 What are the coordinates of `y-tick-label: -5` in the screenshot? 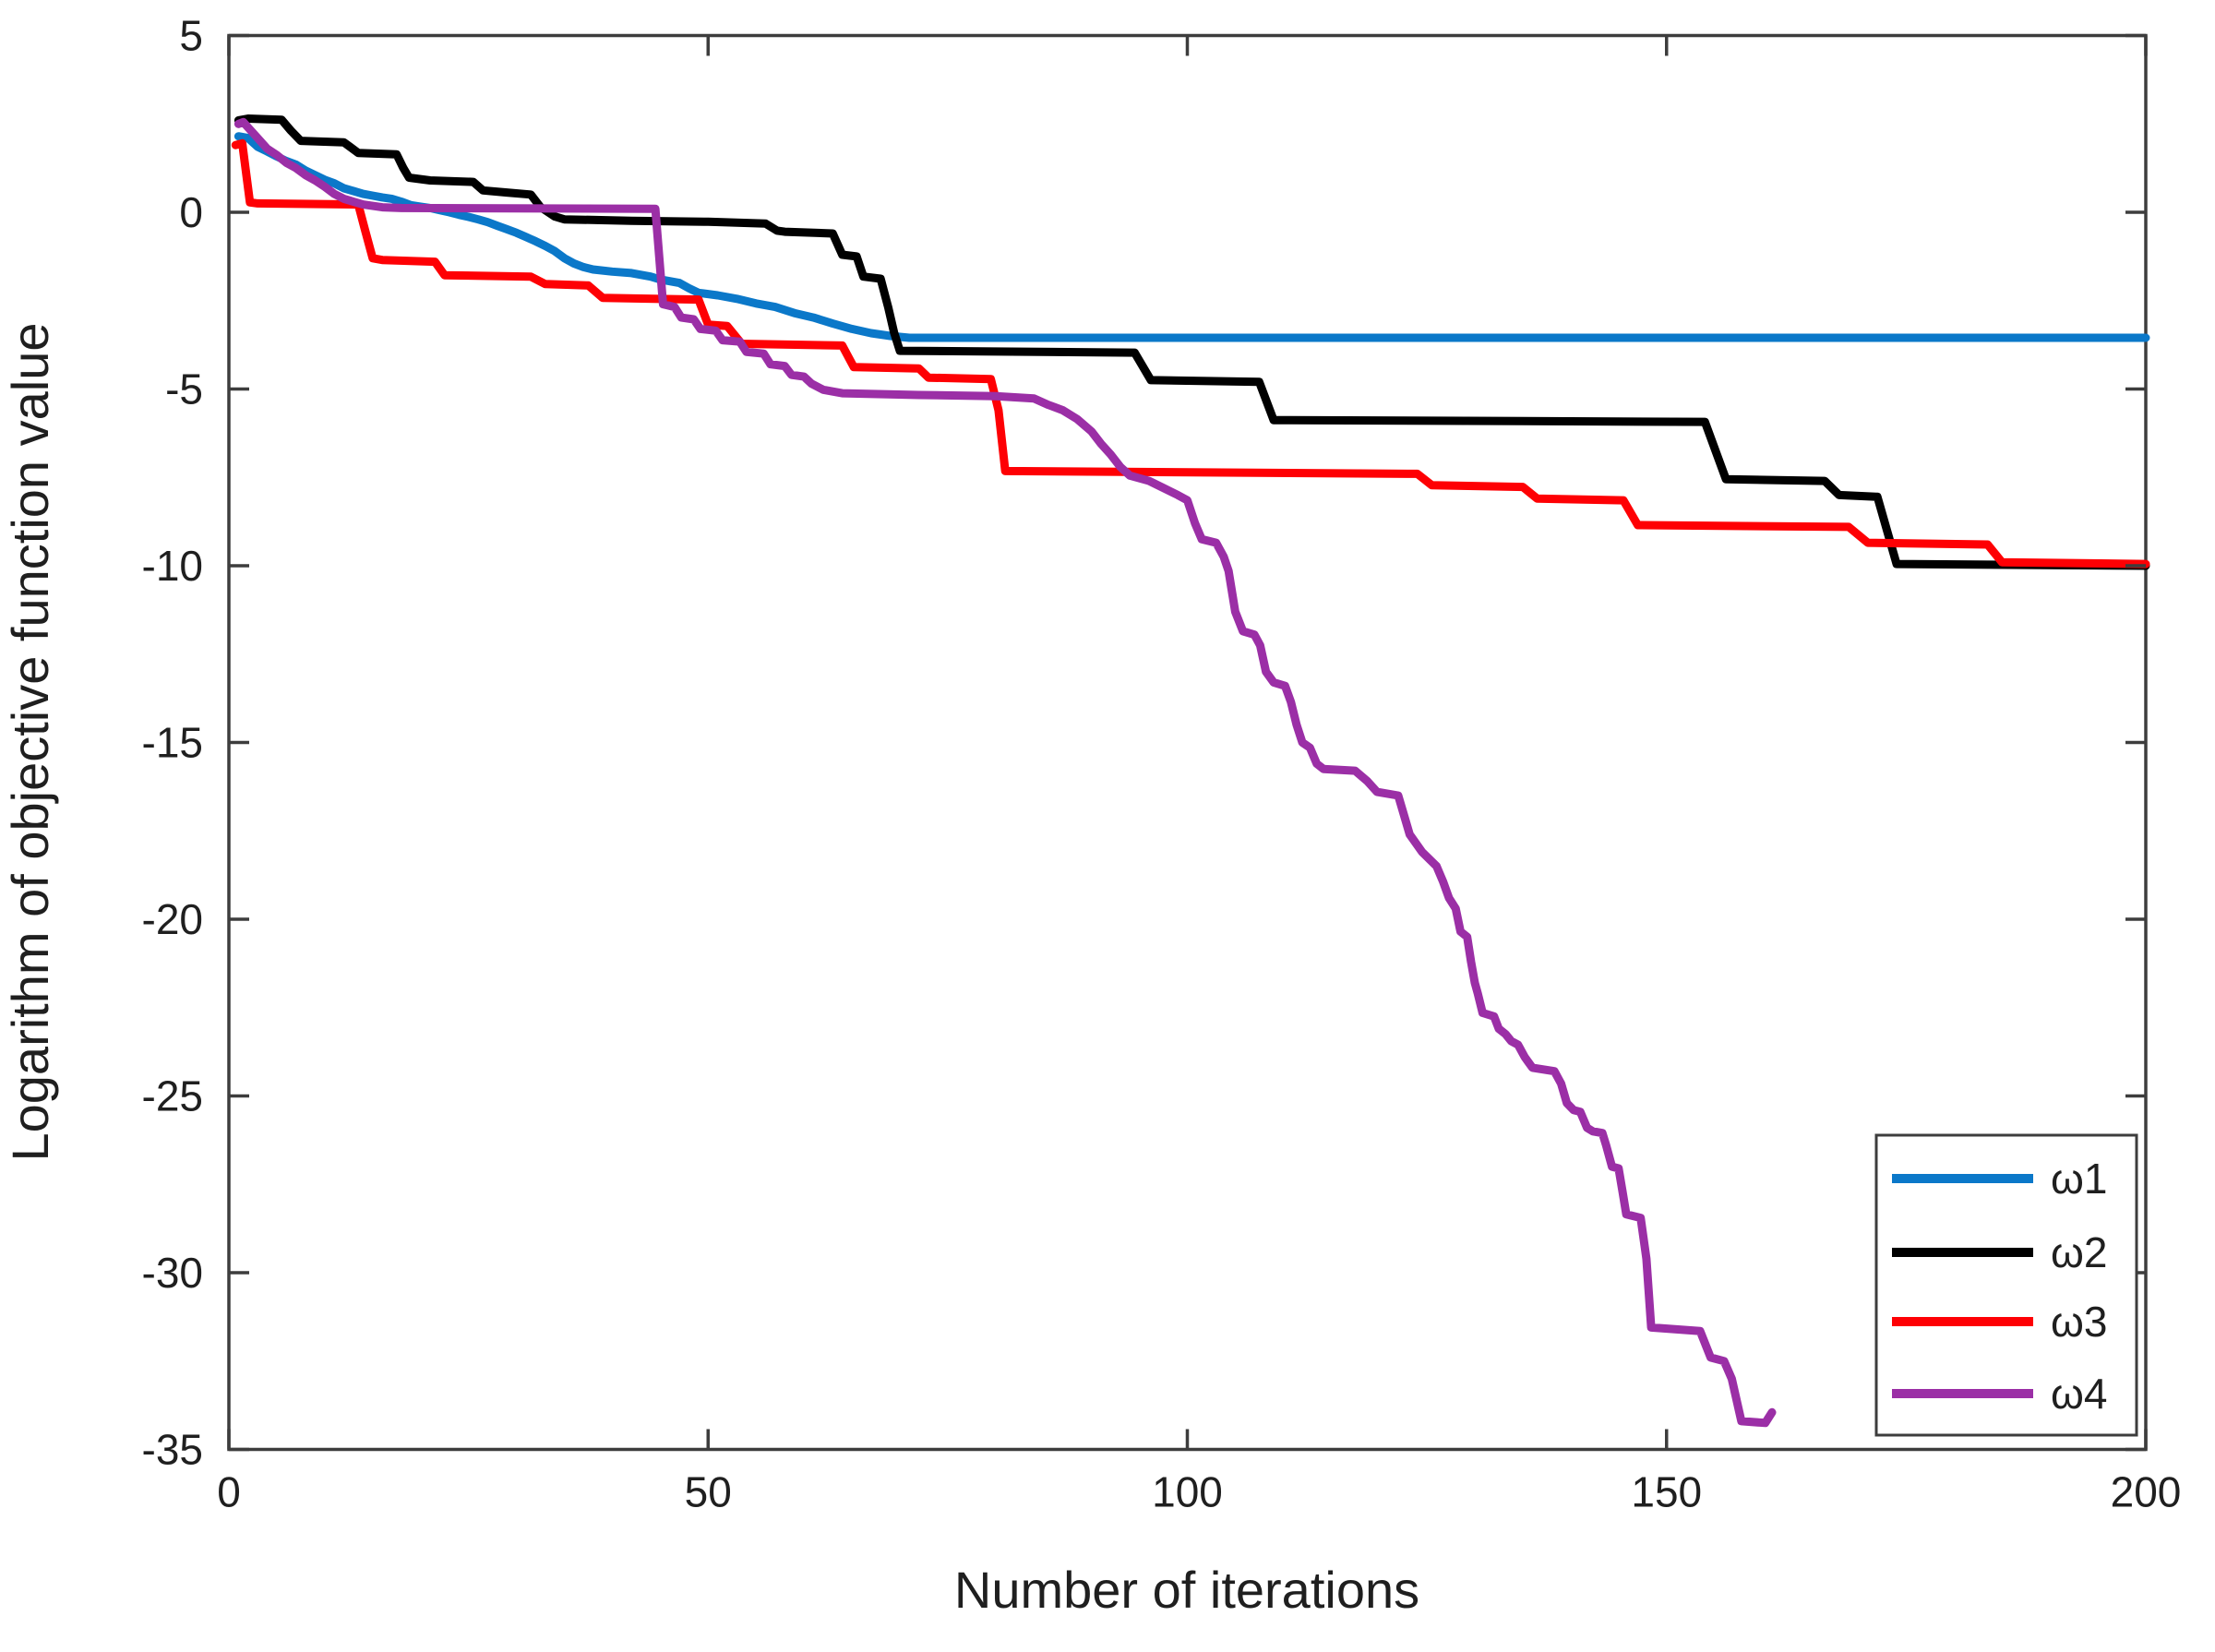 It's located at (184, 389).